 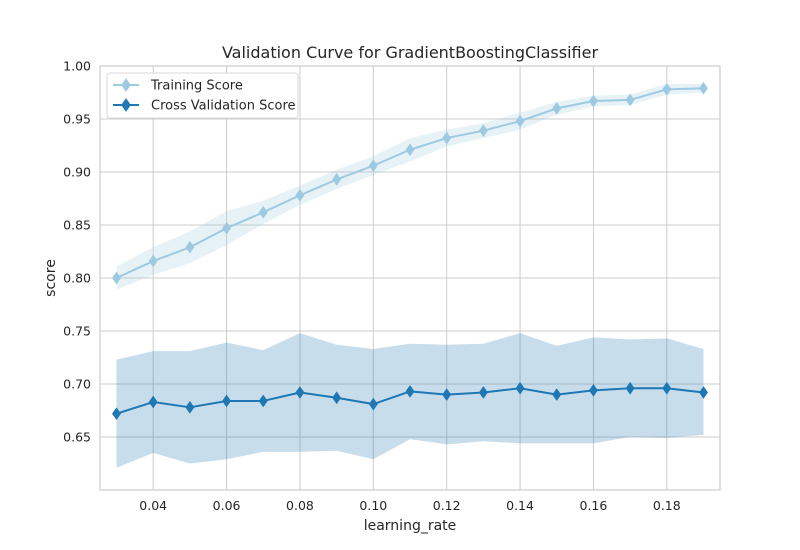 I want to click on y-axis-ticks: 0.65 0.70 0.75 0.80 0.85 0.90 0.95 1.00, so click(x=77, y=252).